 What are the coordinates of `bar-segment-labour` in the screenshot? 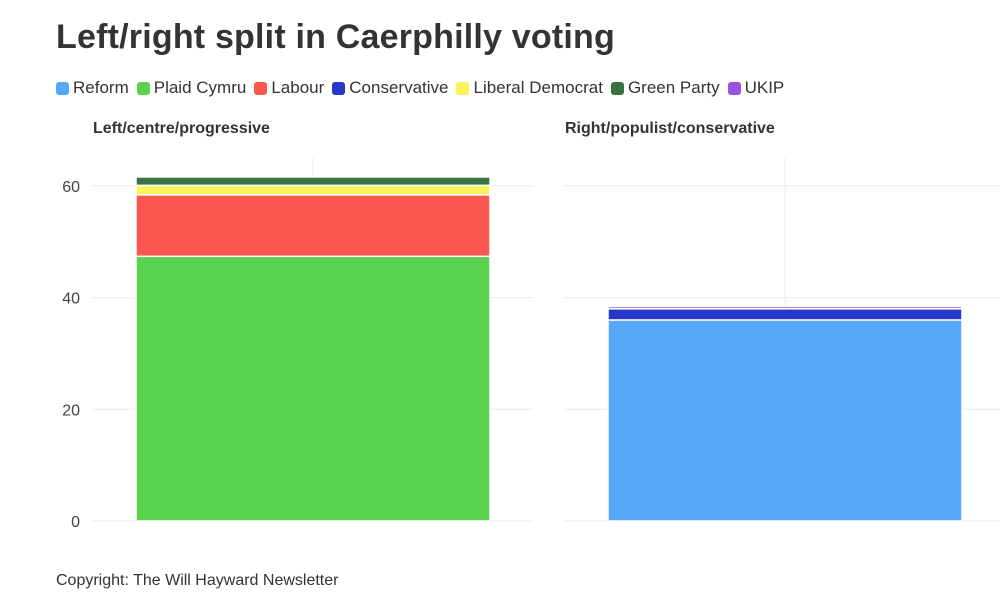 It's located at (313, 226).